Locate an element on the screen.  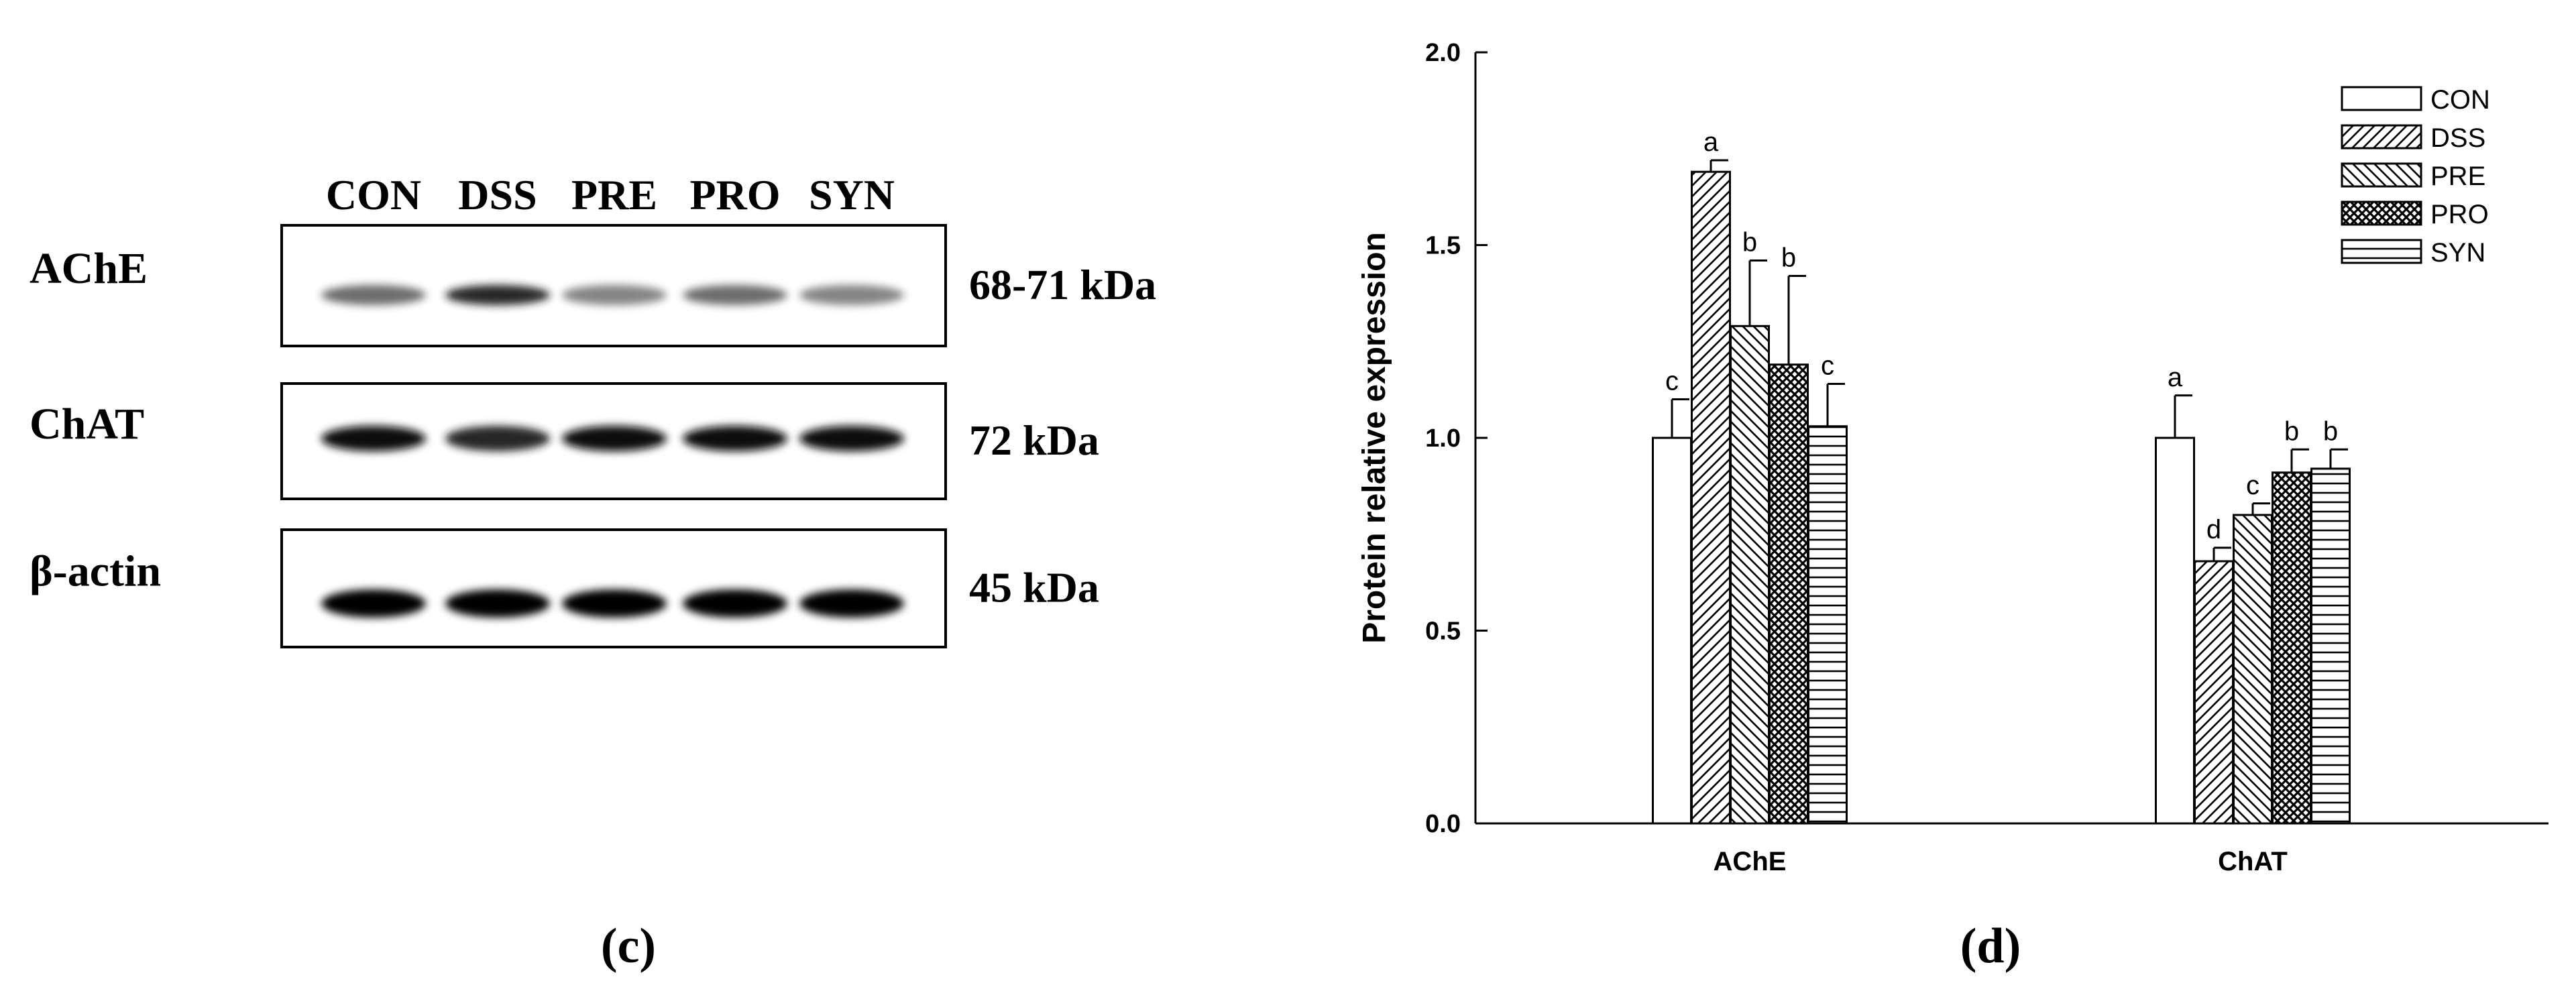
blot-row: β-actin 45 kDa is located at coordinates (564, 588).